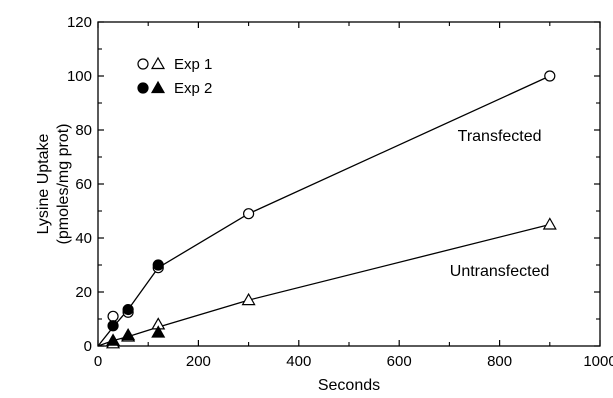 This screenshot has width=613, height=398. I want to click on legend-label-exp1: Exp 1, so click(193, 64).